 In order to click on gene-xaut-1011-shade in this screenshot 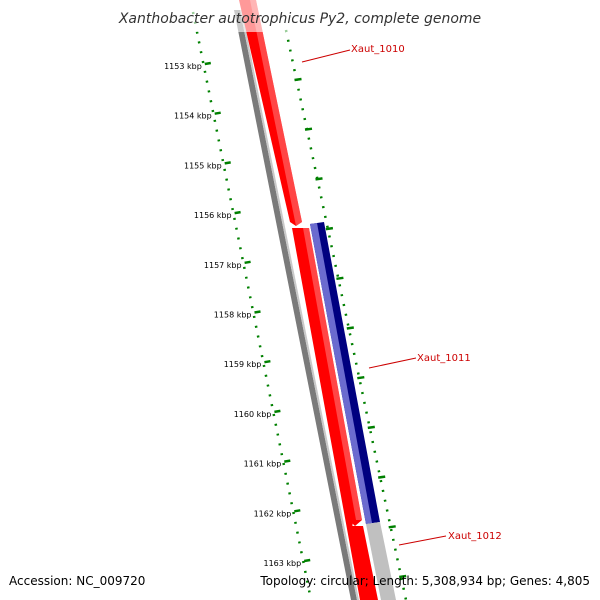, I will do `click(341, 373)`.